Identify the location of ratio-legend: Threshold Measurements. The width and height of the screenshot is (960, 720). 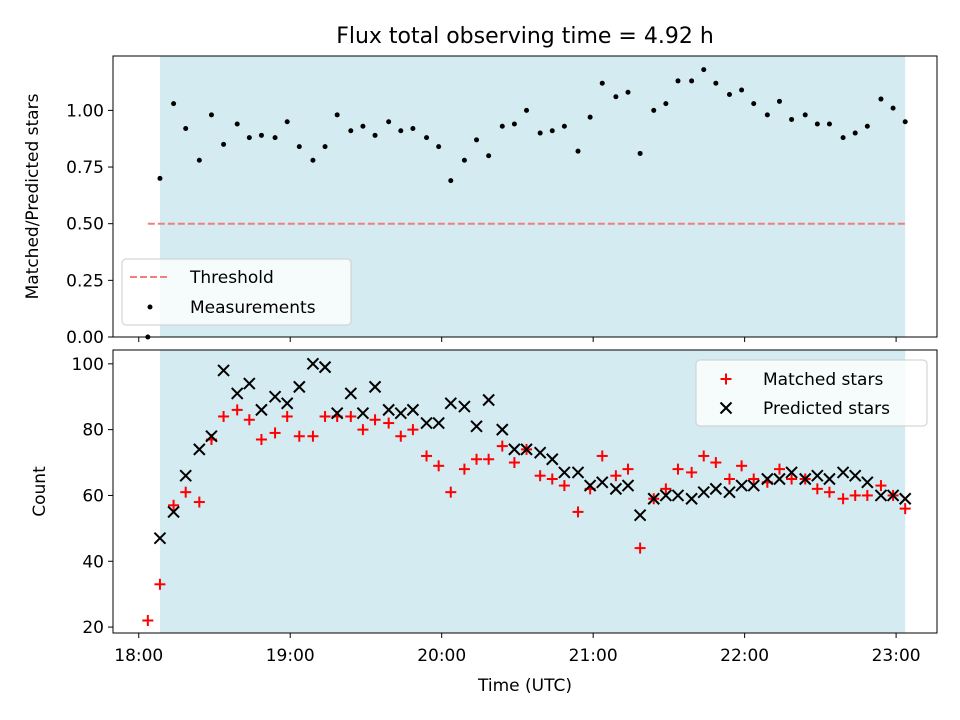
(236, 292).